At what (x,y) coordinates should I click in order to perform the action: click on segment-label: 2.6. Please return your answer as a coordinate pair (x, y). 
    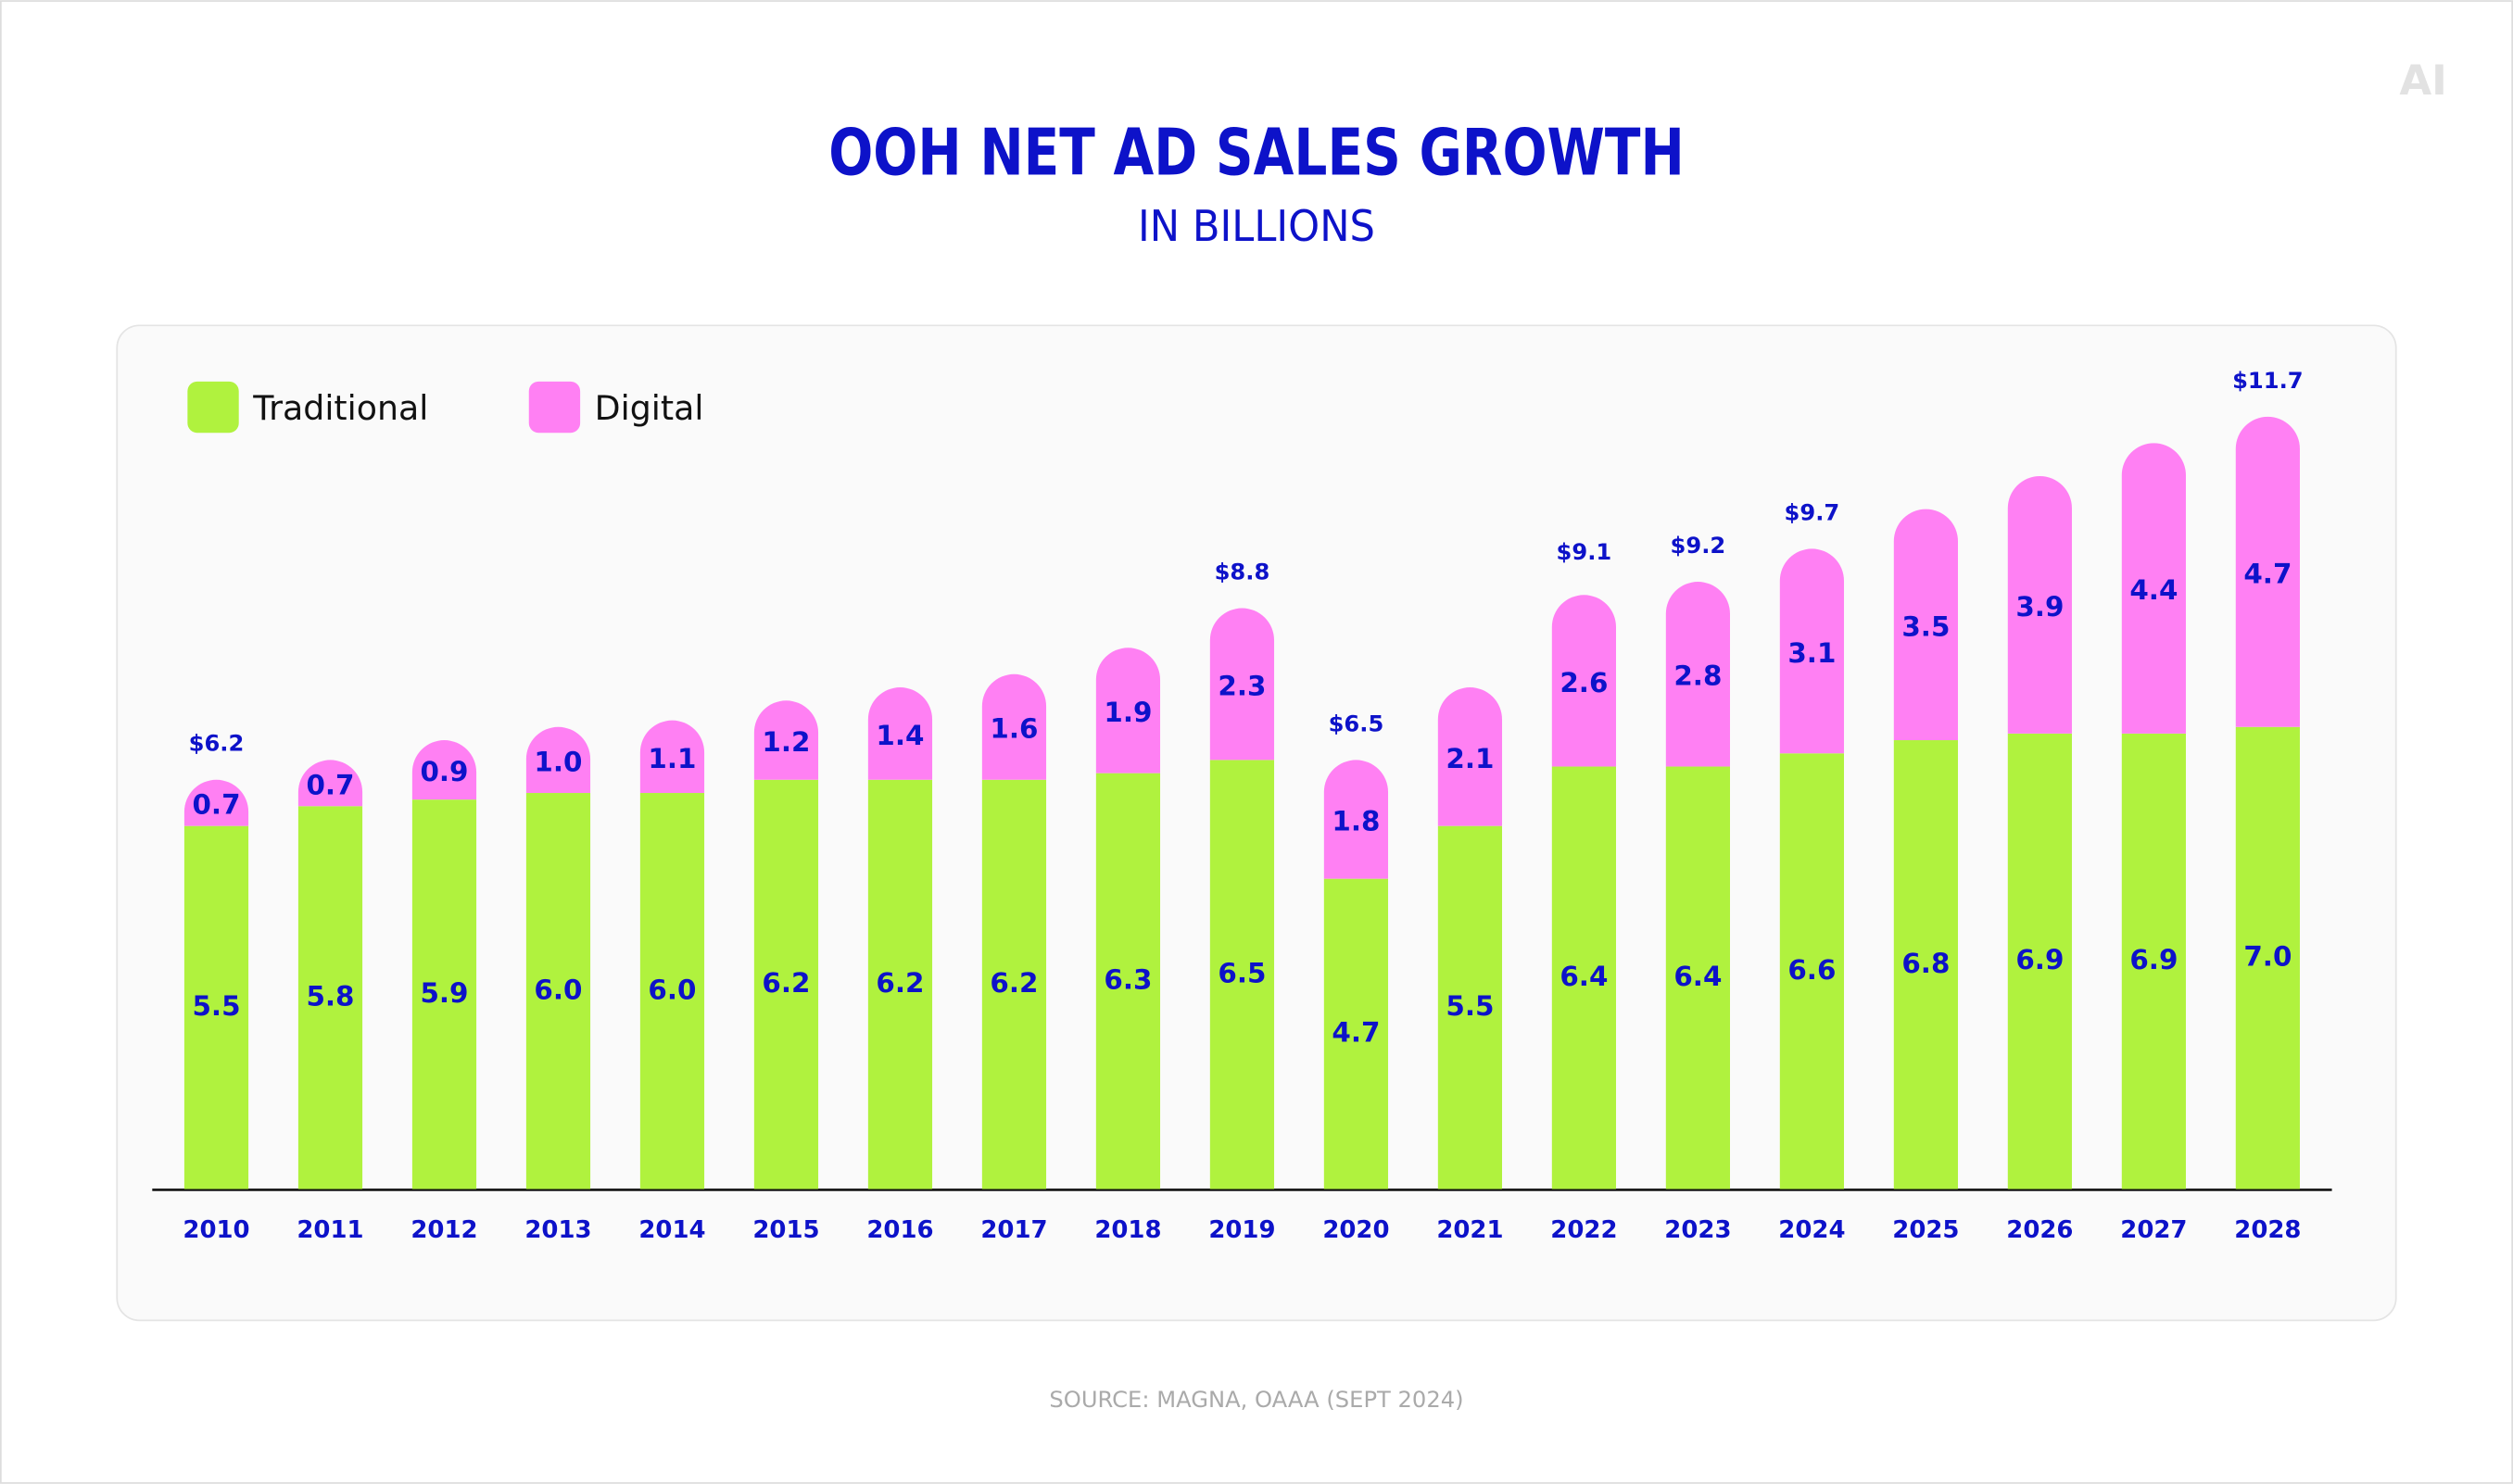
    Looking at the image, I should click on (1584, 682).